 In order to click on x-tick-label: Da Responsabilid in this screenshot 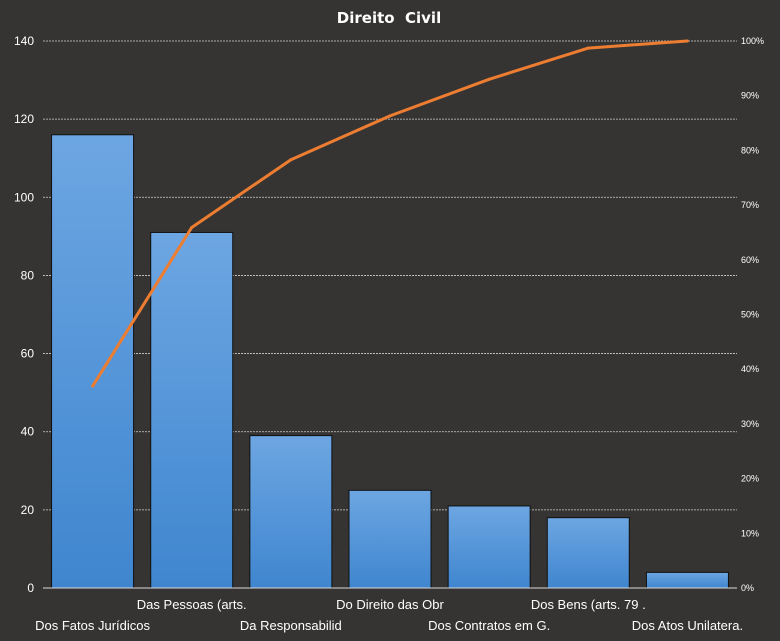, I will do `click(291, 625)`.